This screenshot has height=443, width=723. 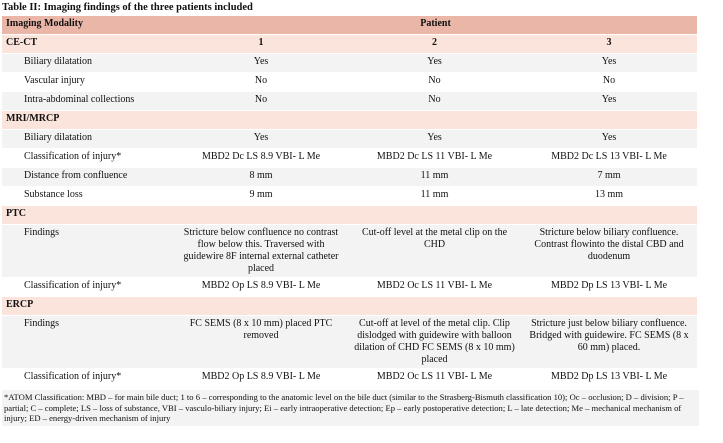 What do you see at coordinates (261, 158) in the screenshot?
I see `cell: MBD2 Dc LS 8.9 VBI- L Me` at bounding box center [261, 158].